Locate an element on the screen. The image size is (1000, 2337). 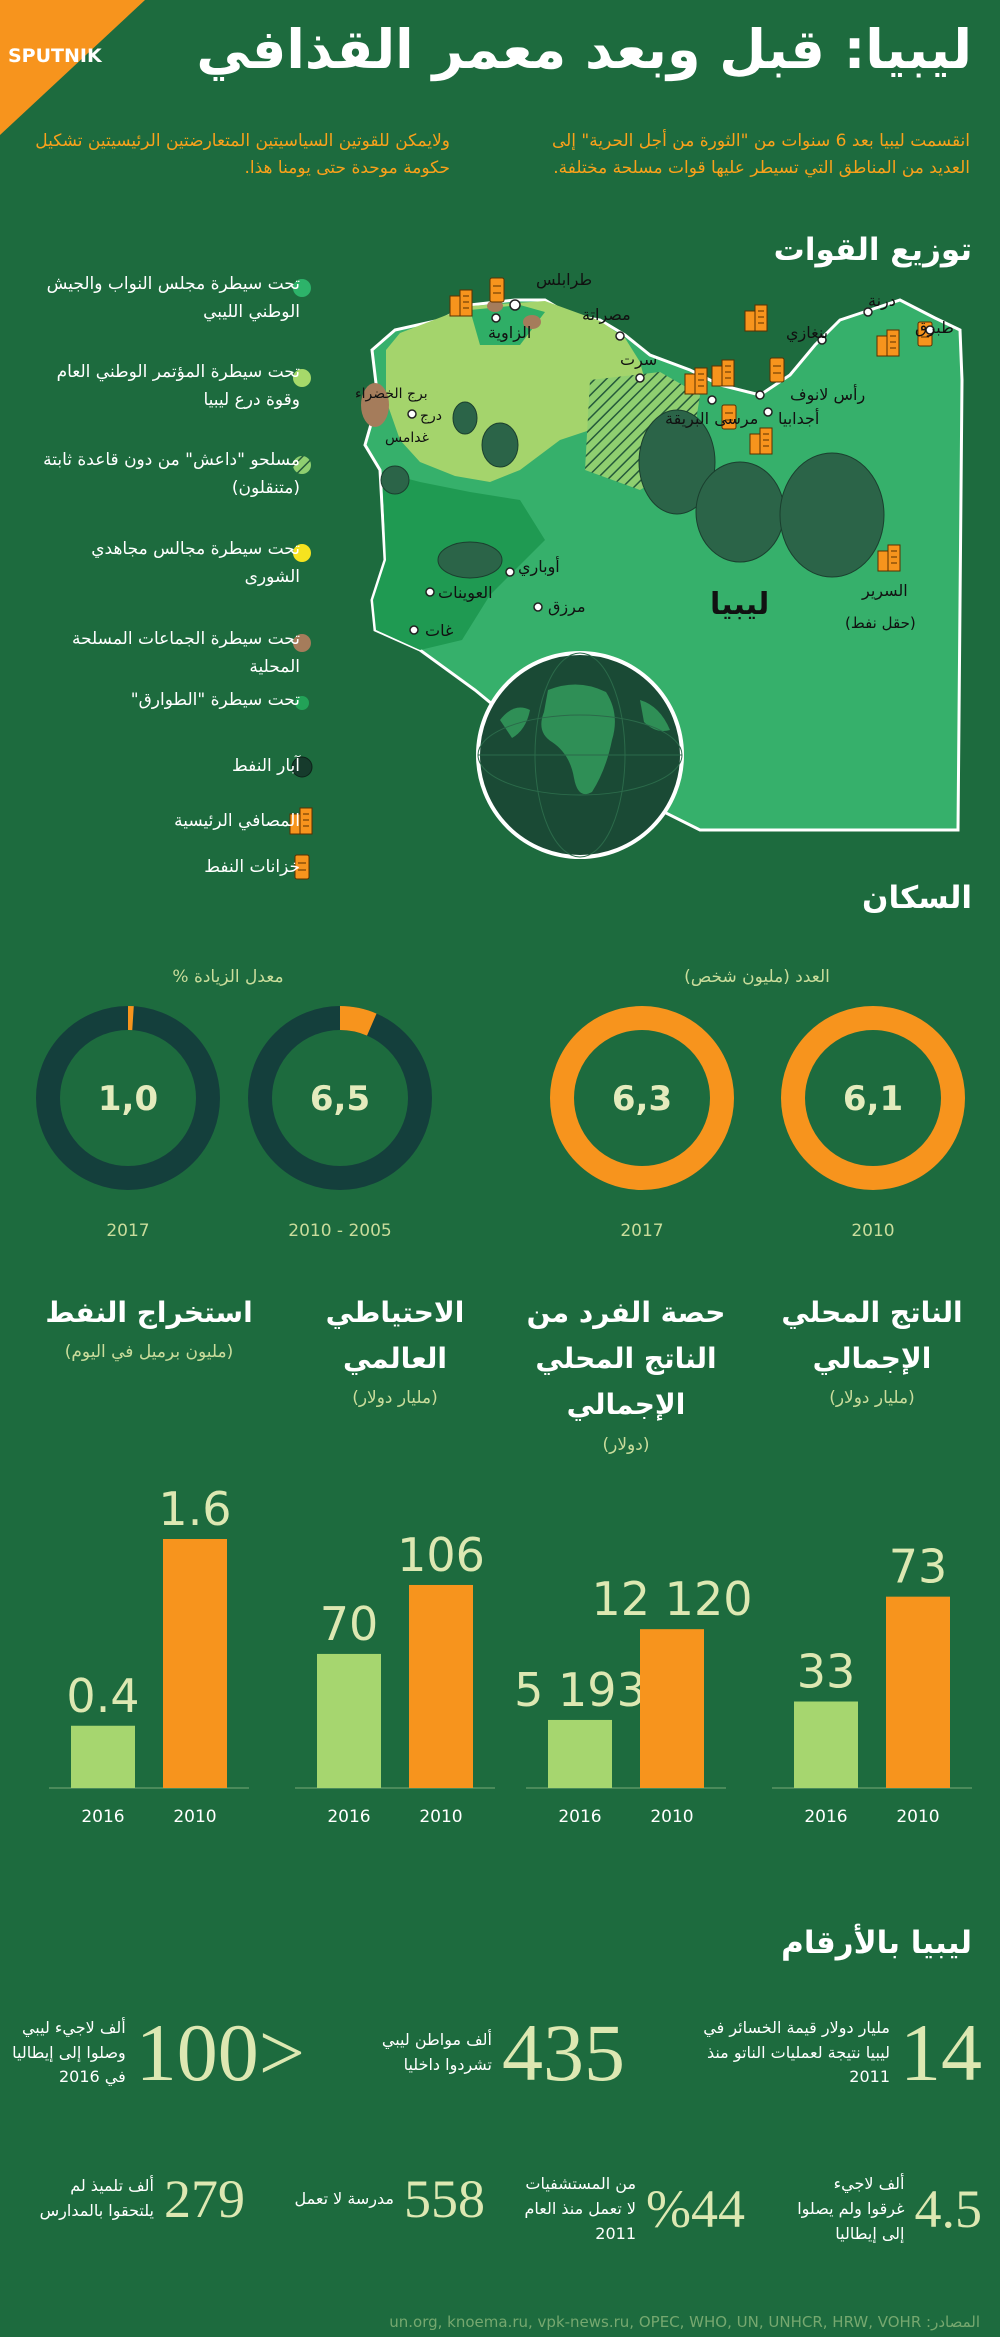
number-value: 435 is located at coordinates (563, 2052).